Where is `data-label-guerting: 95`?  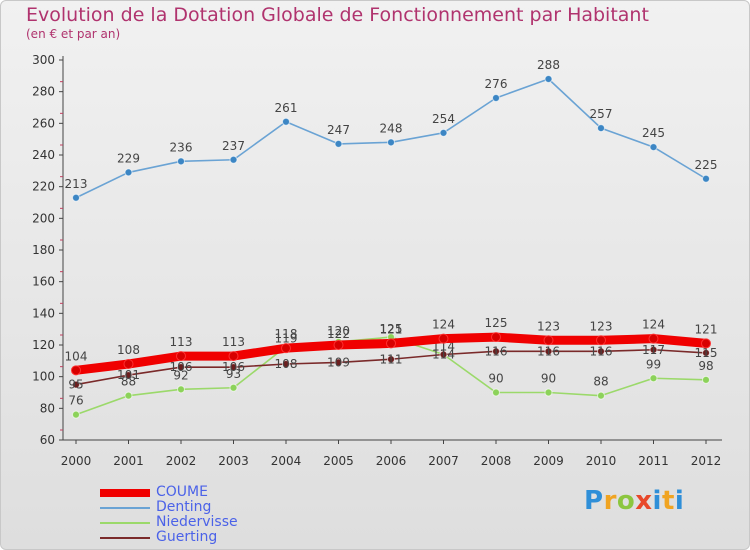 data-label-guerting: 95 is located at coordinates (75, 385).